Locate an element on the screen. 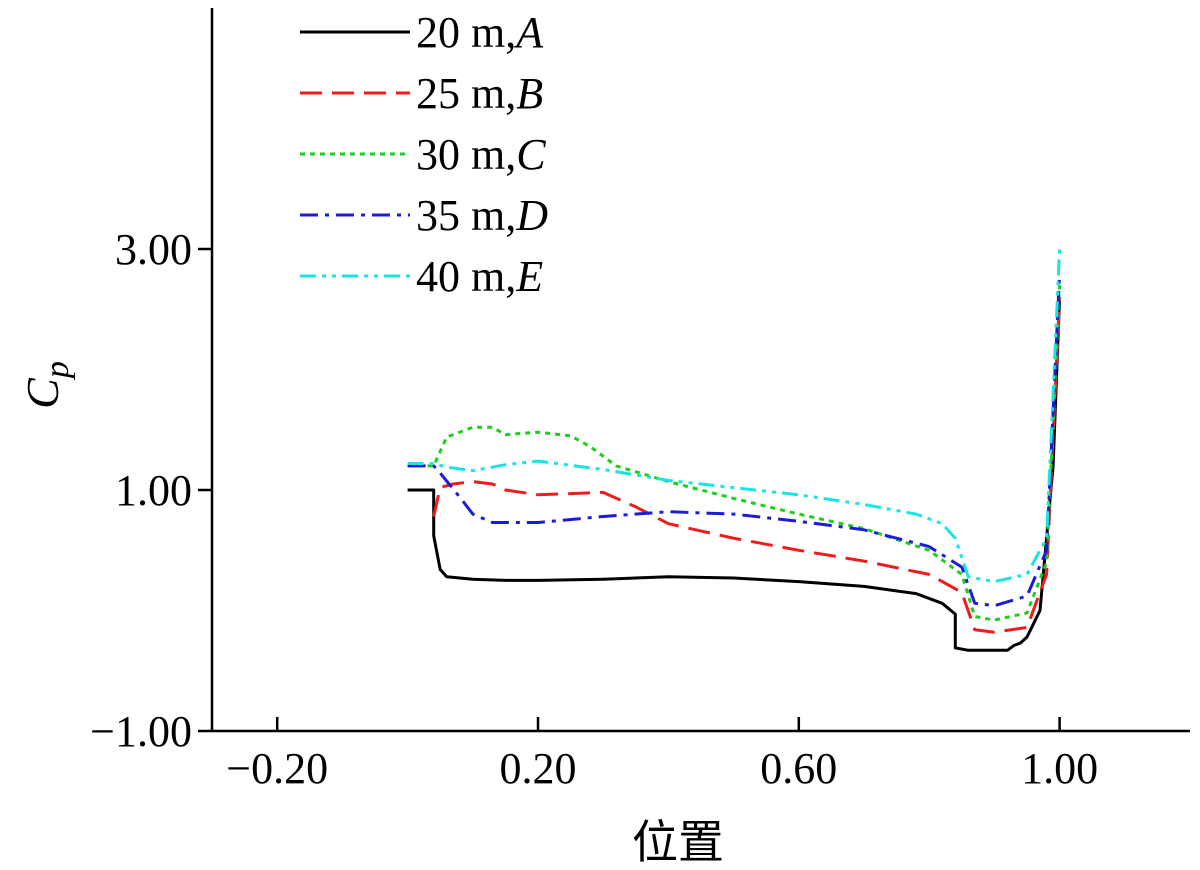  y-ticks: −1.00 1.00 3.00 is located at coordinates (151, 490).